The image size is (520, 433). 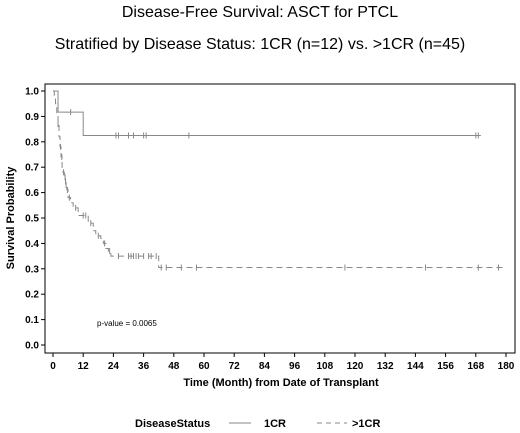 What do you see at coordinates (355, 366) in the screenshot?
I see `x-tick-label: 120` at bounding box center [355, 366].